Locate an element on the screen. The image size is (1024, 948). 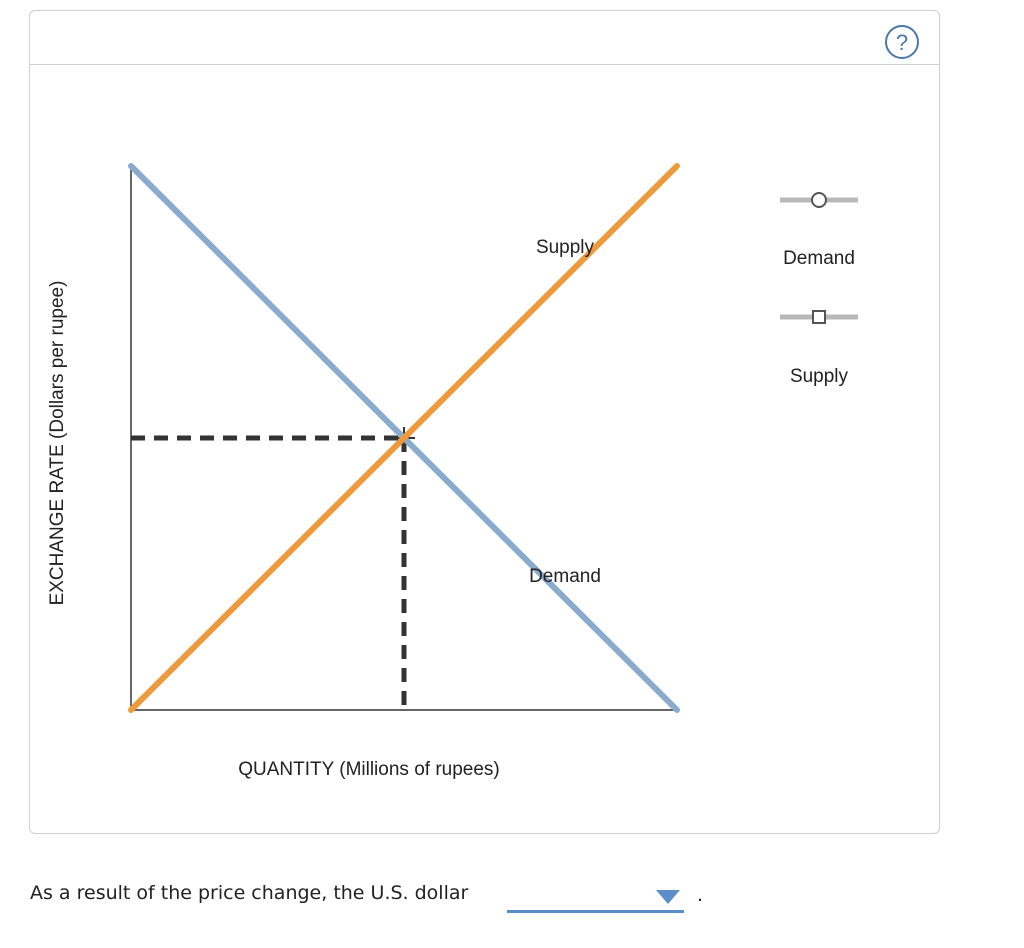
help-button: ? is located at coordinates (902, 42).